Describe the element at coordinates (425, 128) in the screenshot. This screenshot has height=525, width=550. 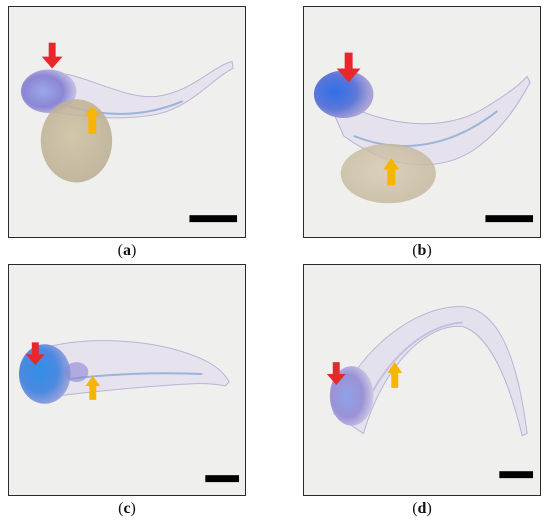
I see `notochord` at that location.